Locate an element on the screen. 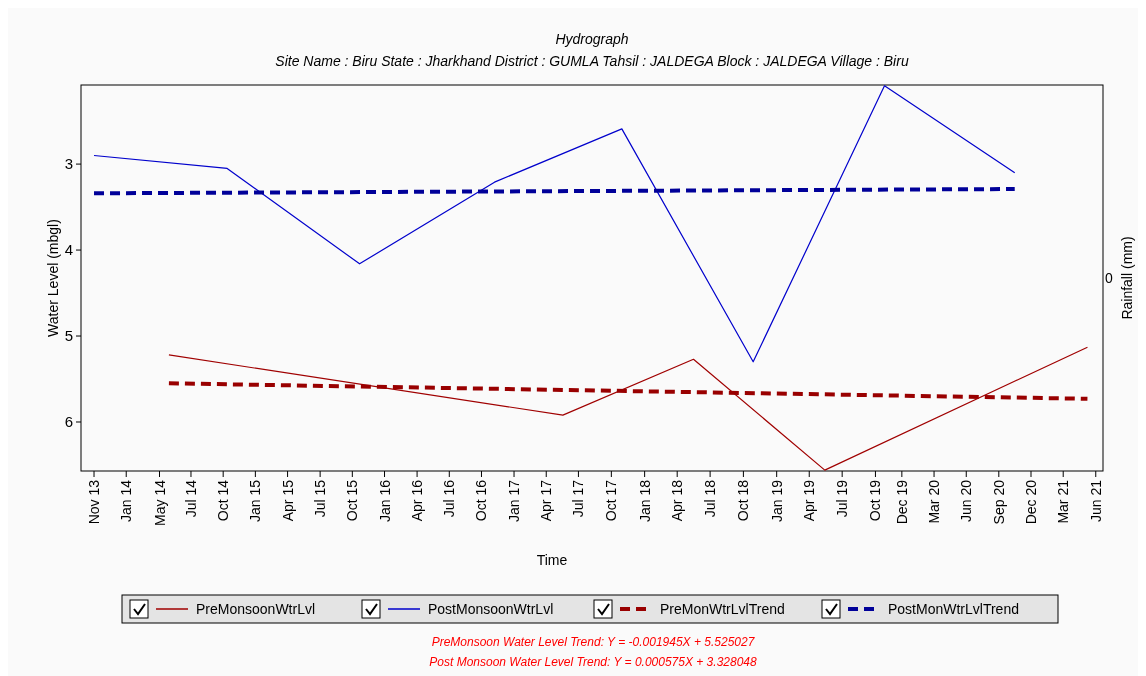  x-tick-label: Jan 19 is located at coordinates (776, 501).